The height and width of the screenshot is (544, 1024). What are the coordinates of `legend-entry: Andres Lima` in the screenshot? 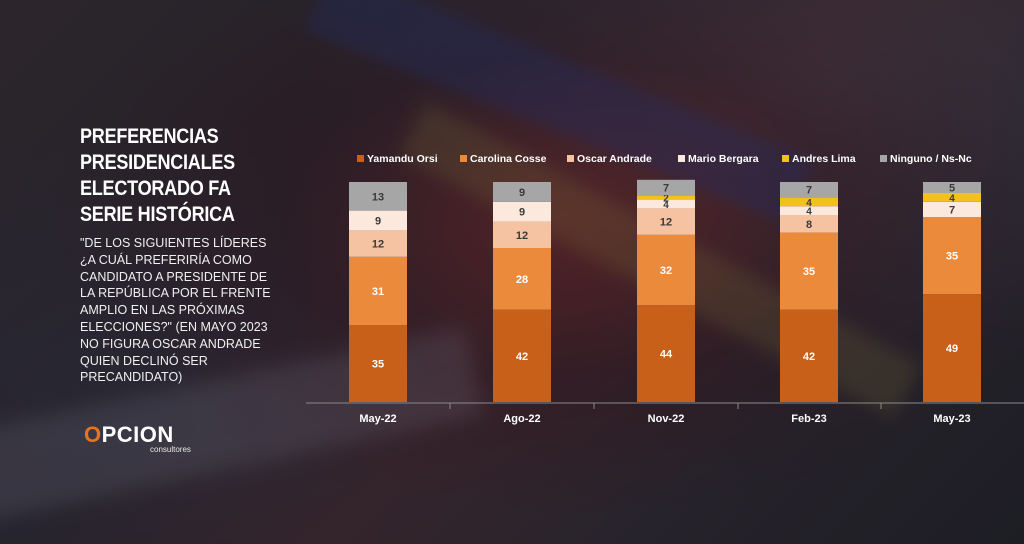 It's located at (824, 159).